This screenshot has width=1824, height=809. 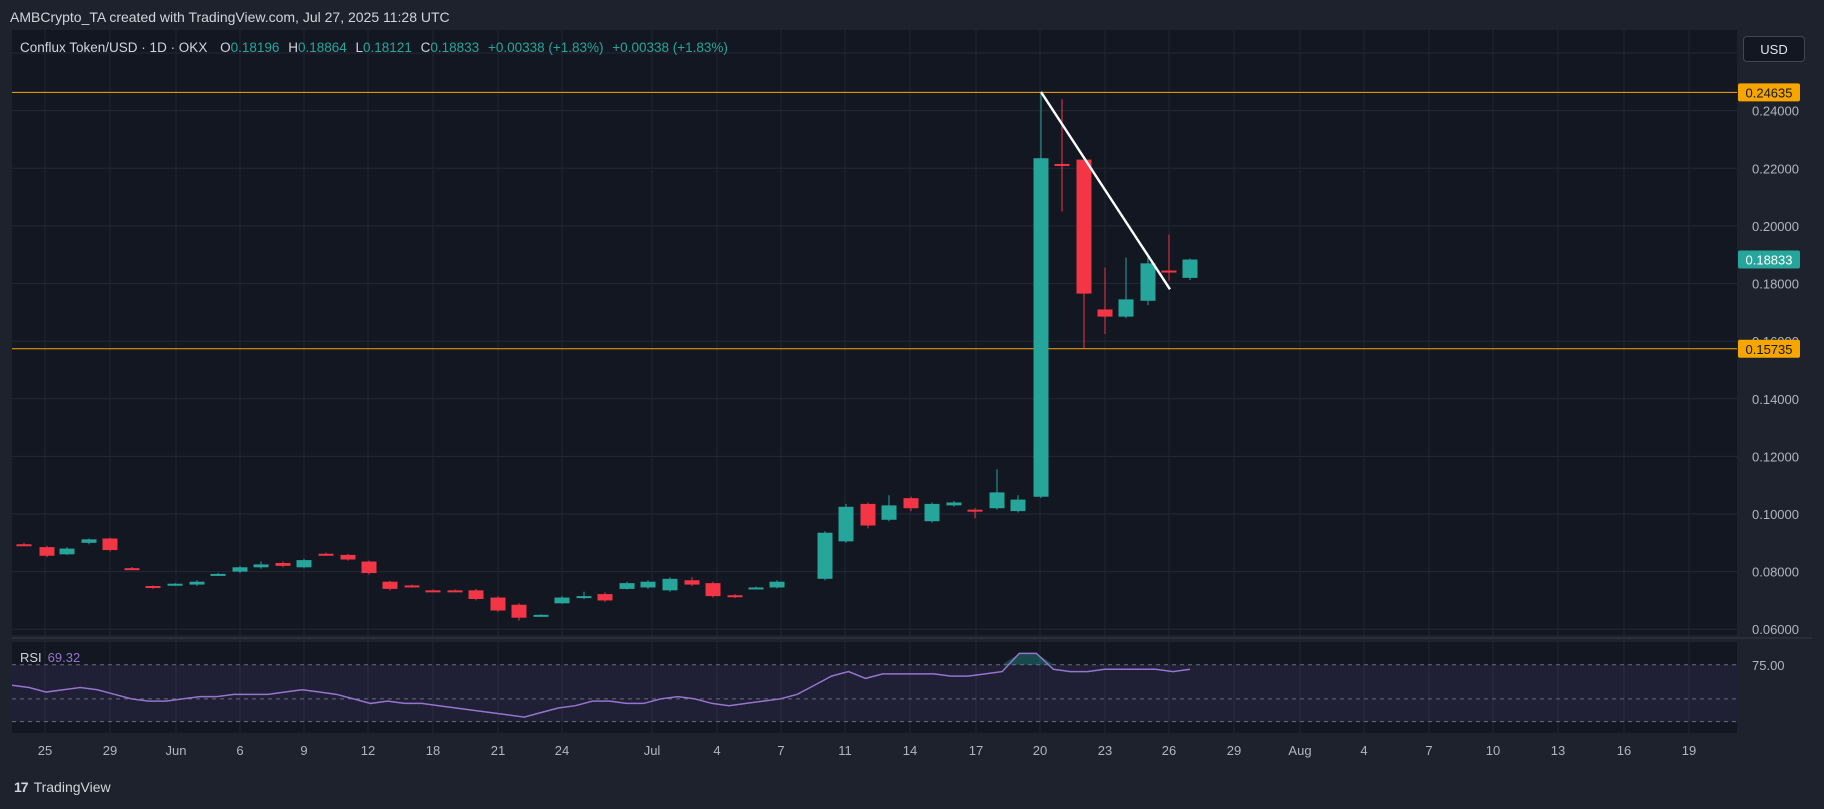 What do you see at coordinates (1775, 284) in the screenshot?
I see `y-tick-label: 0.18000` at bounding box center [1775, 284].